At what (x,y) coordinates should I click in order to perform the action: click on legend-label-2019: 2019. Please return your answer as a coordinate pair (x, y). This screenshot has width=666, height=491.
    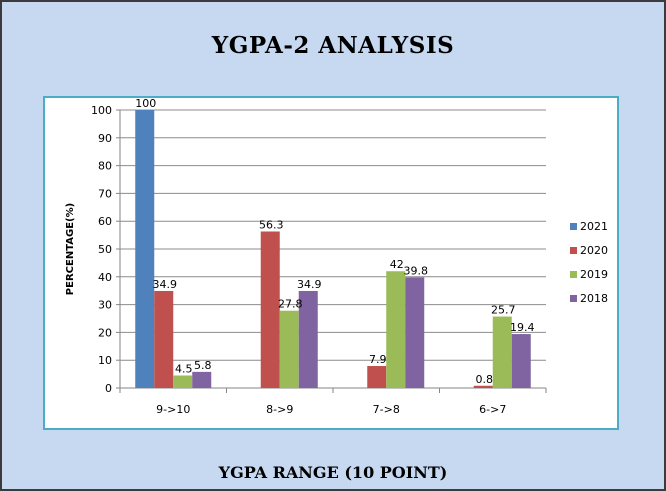
    Looking at the image, I should click on (594, 274).